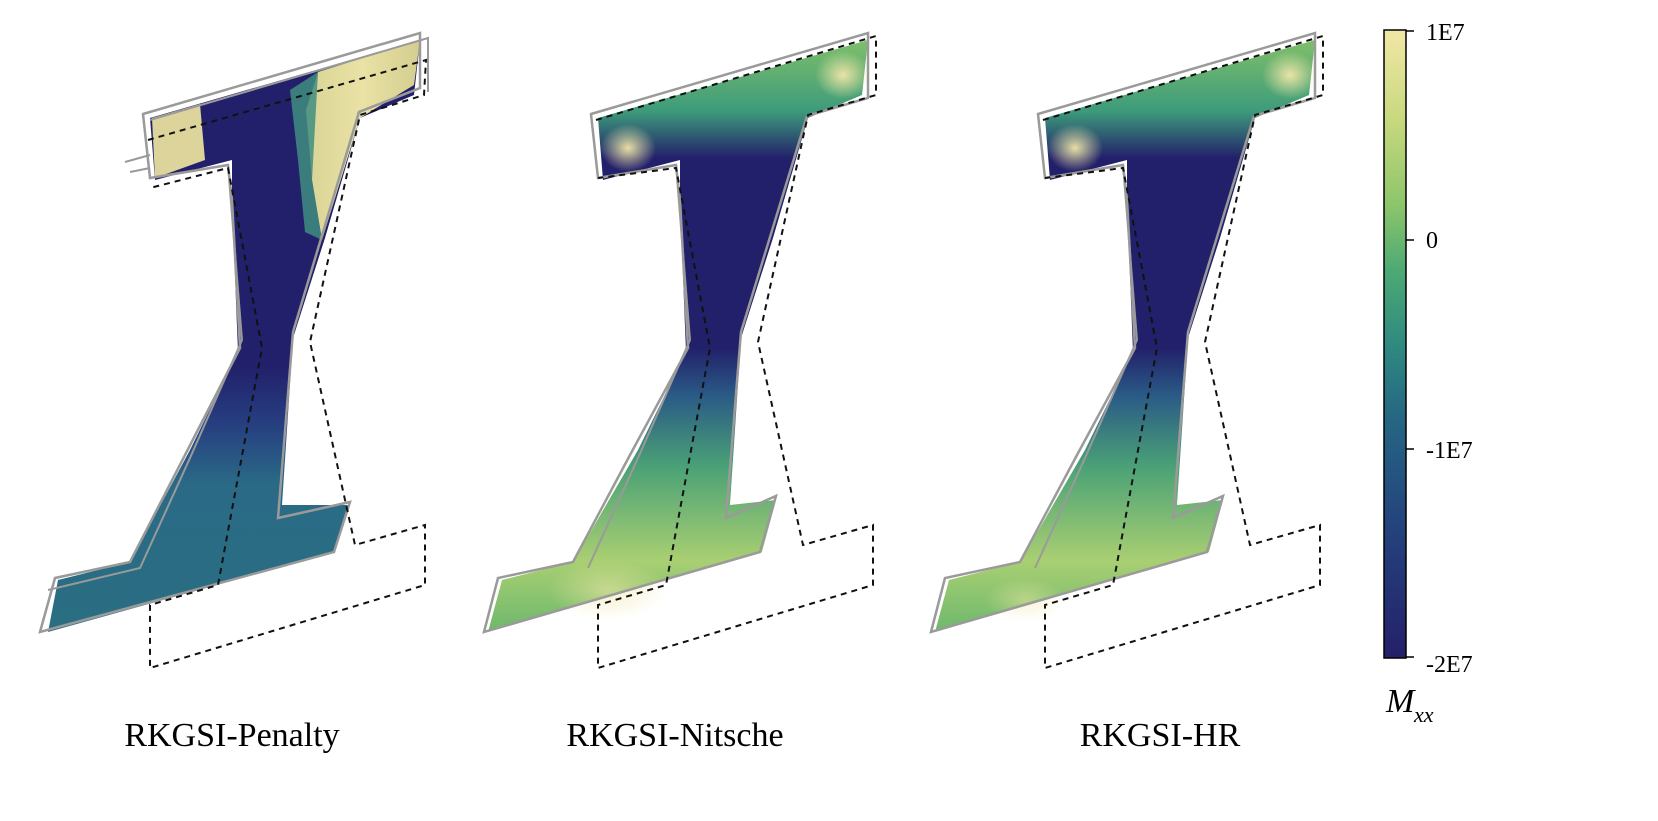 This screenshot has width=1658, height=821. I want to click on panel-label-hr: RKGSI-HR, so click(1160, 735).